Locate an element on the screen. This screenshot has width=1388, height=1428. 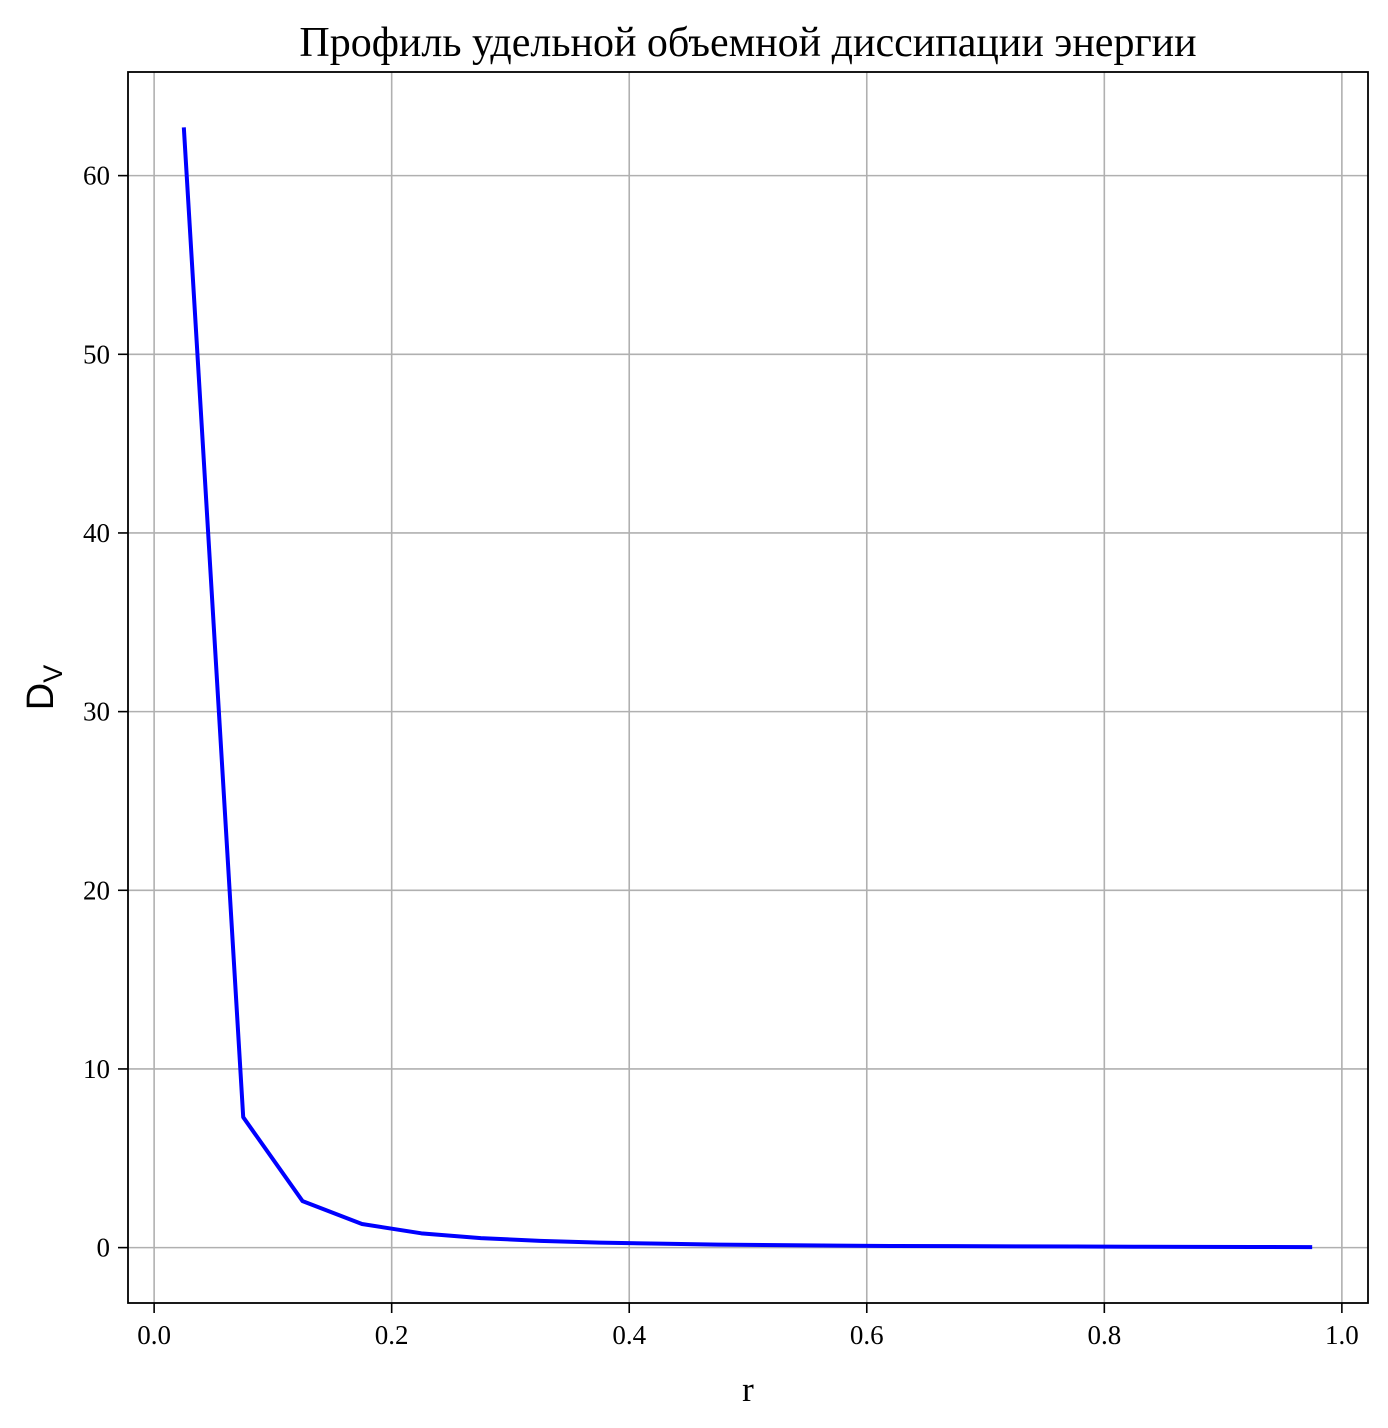
x-tick-label: 0.2 is located at coordinates (392, 1335).